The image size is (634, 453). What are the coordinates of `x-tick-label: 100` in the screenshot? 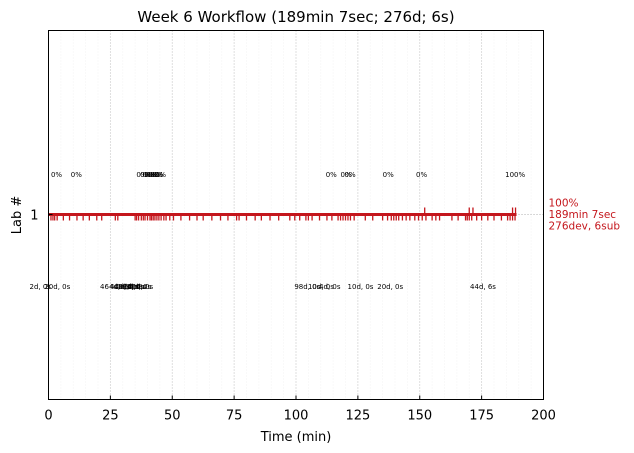 It's located at (296, 416).